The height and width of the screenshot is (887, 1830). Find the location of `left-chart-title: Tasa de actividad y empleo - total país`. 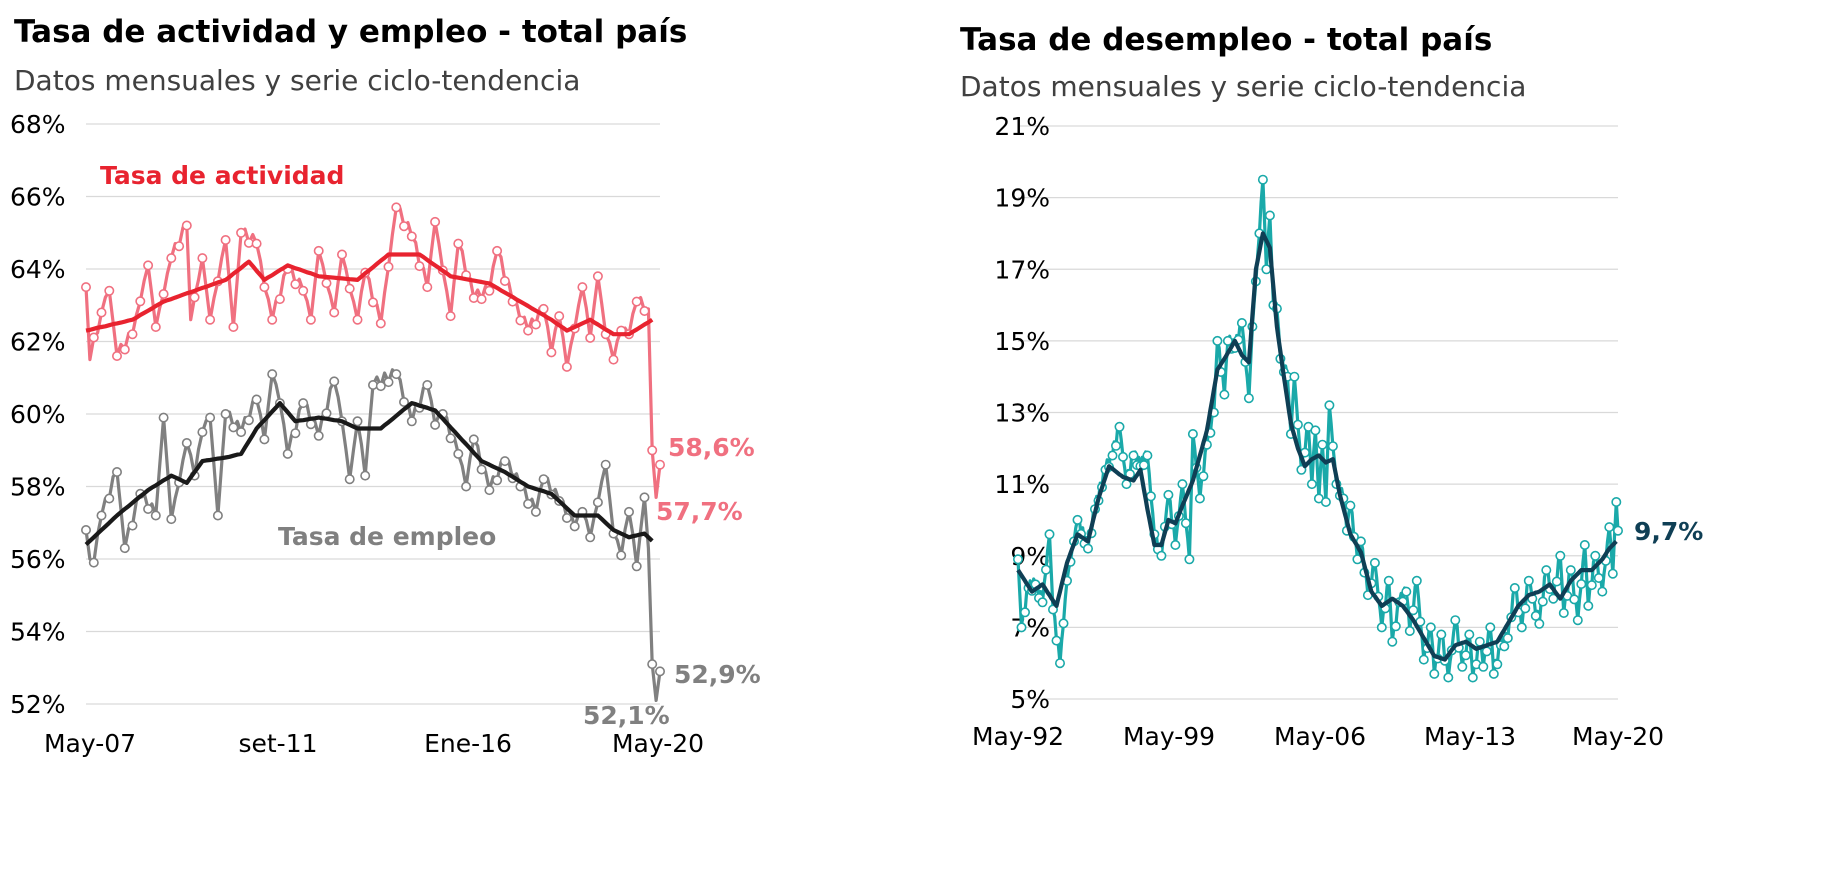

left-chart-title: Tasa de actividad y empleo - total país is located at coordinates (351, 32).